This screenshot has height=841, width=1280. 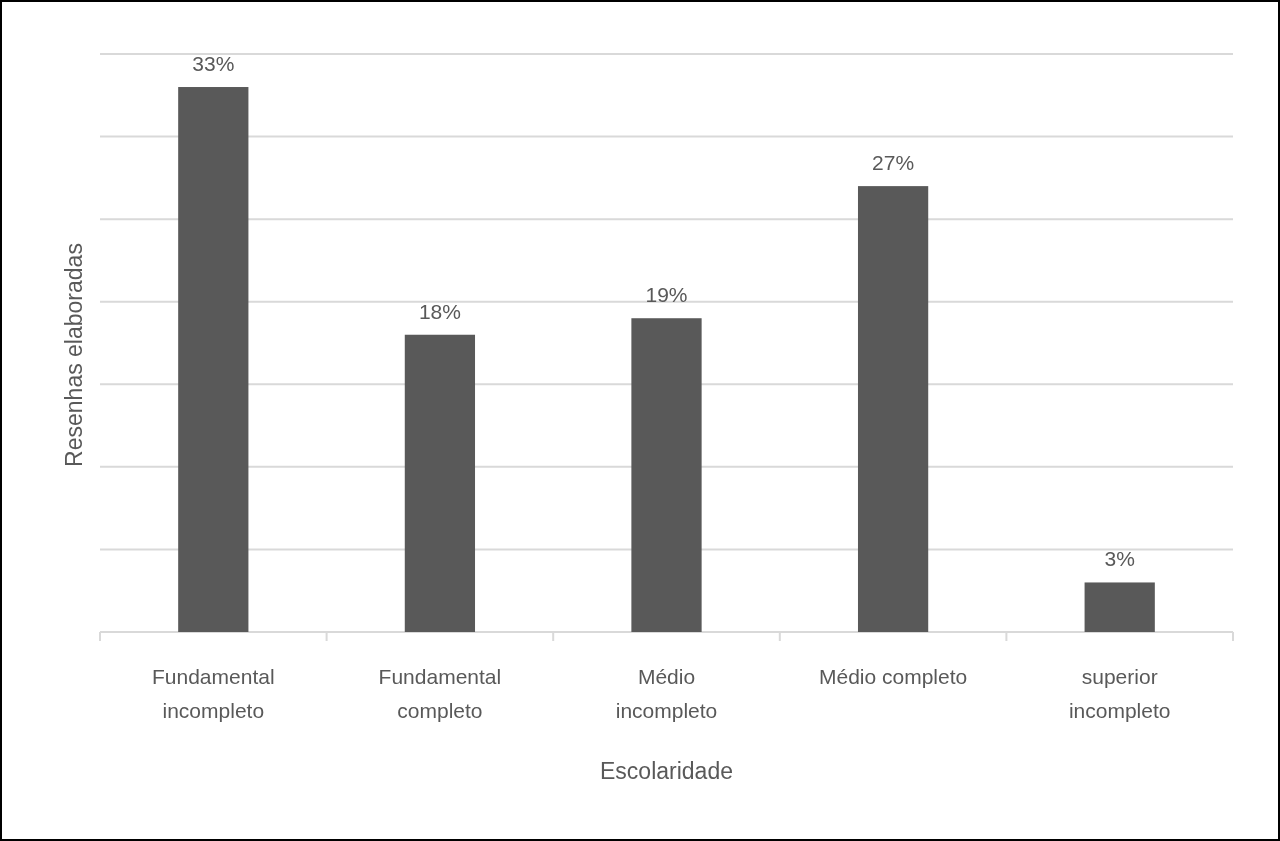 I want to click on data-label: 18%, so click(x=439, y=311).